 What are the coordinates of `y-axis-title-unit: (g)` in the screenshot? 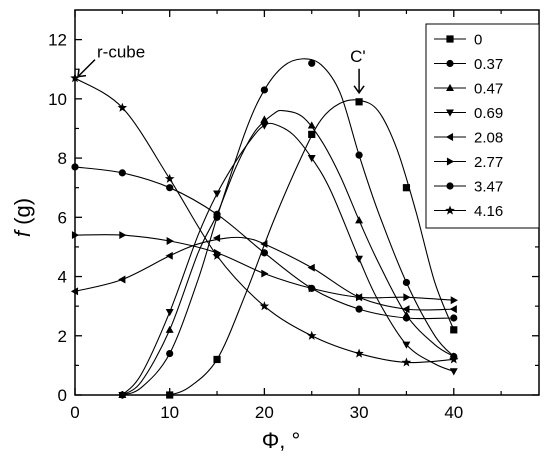 It's located at (22, 214).